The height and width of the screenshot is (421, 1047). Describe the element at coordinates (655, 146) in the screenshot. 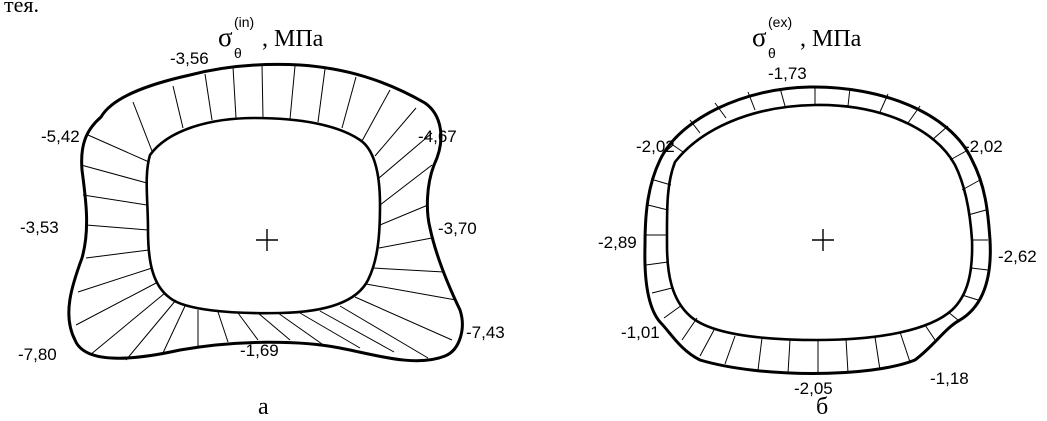

I see `panel-b-value-upper-left: -2,02` at that location.